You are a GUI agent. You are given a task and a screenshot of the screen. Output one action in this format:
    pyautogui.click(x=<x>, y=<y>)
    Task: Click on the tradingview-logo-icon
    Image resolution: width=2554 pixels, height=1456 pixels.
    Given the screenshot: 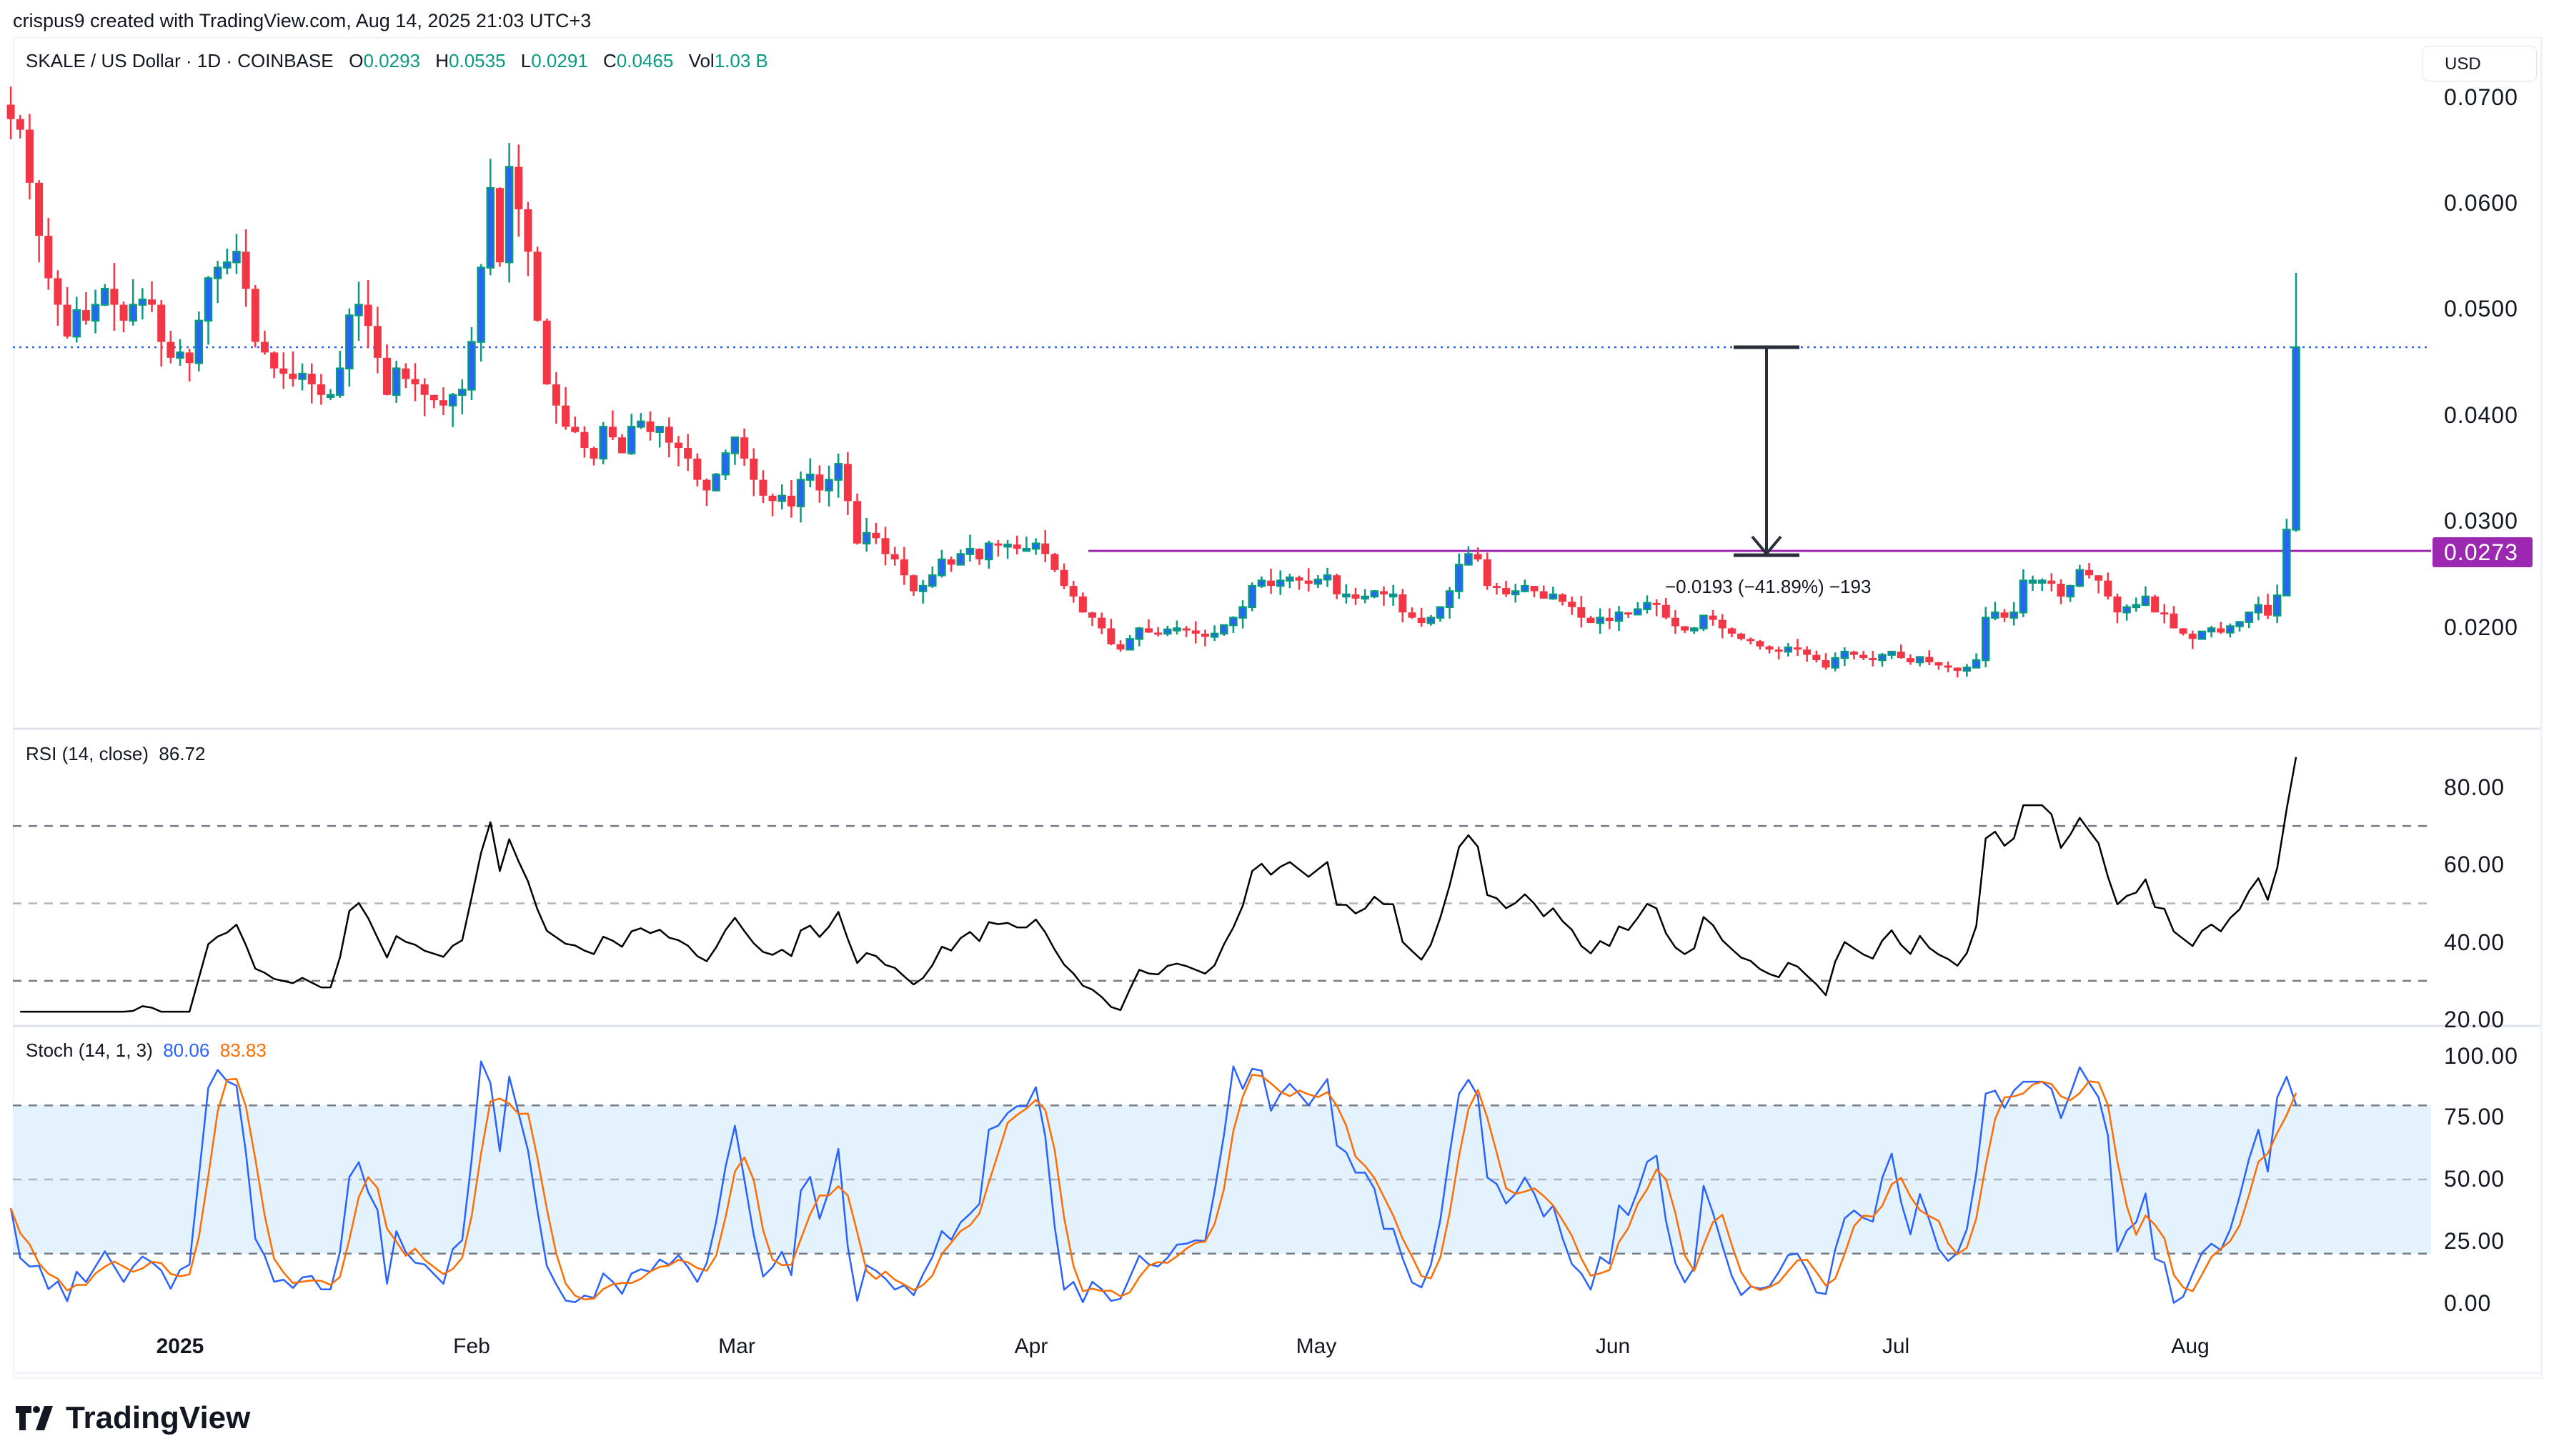 What is the action you would take?
    pyautogui.click(x=34, y=1418)
    